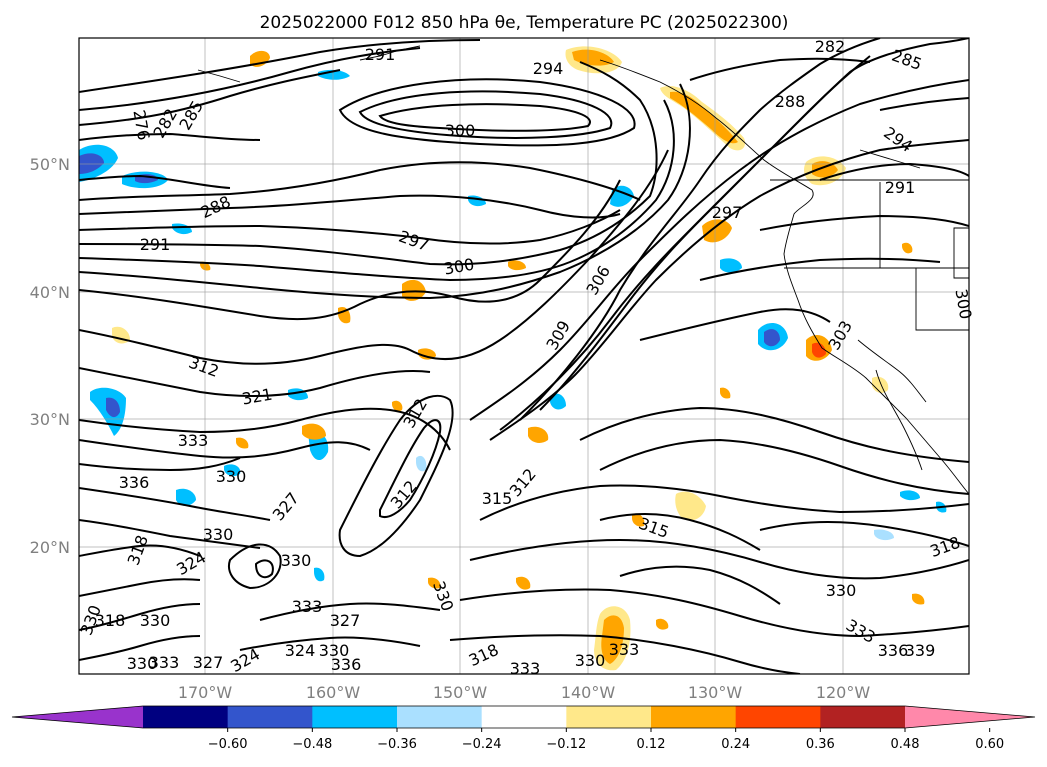 Image resolution: width=1047 pixels, height=767 pixels. Describe the element at coordinates (524, 692) in the screenshot. I see `lon-tick-labels: 170°W 160°W 150°W 140°W 130°W 120°W` at that location.